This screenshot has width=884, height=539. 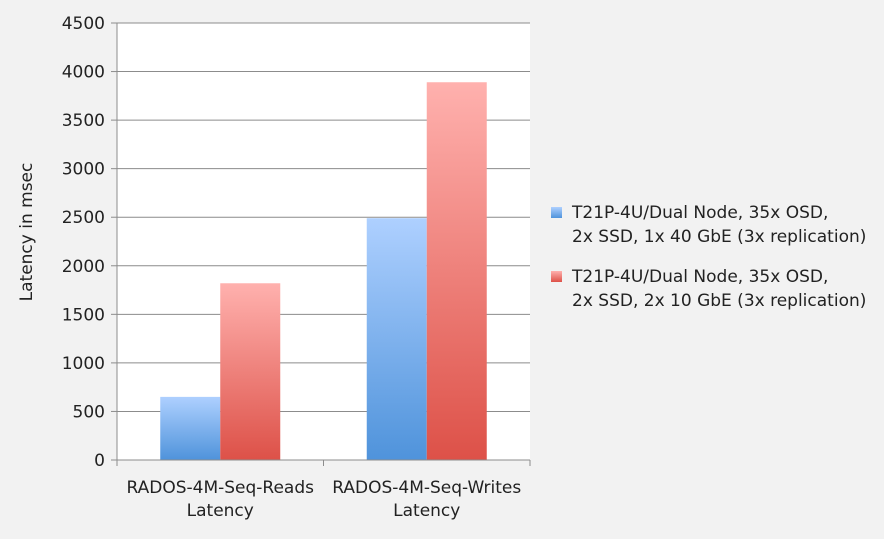 What do you see at coordinates (83, 267) in the screenshot?
I see `y-tick-label: 2000` at bounding box center [83, 267].